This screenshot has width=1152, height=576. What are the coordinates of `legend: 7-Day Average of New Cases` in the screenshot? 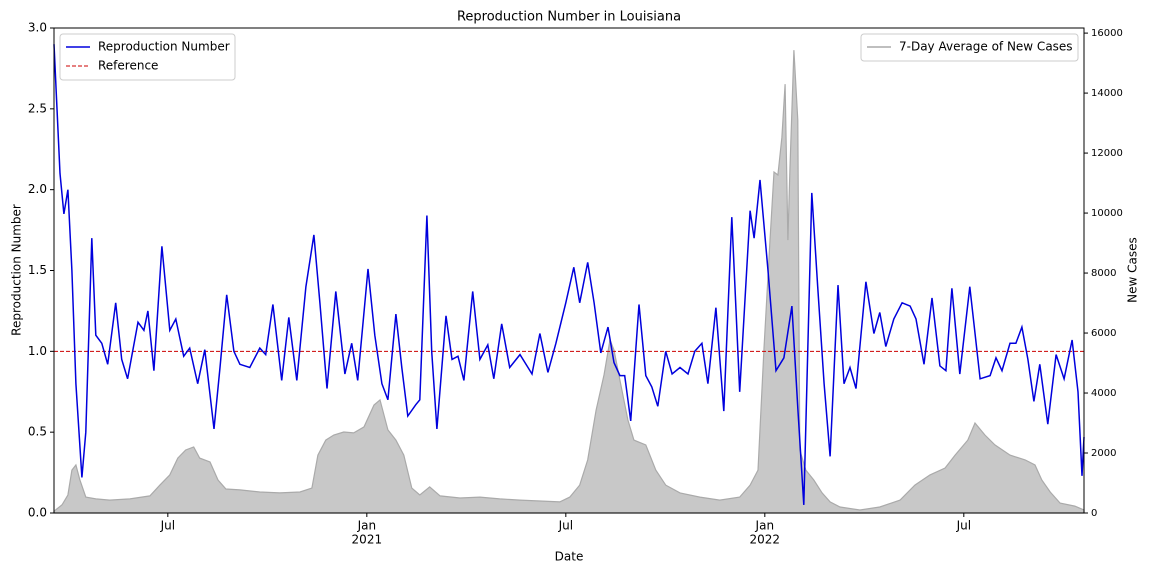 It's located at (969, 47).